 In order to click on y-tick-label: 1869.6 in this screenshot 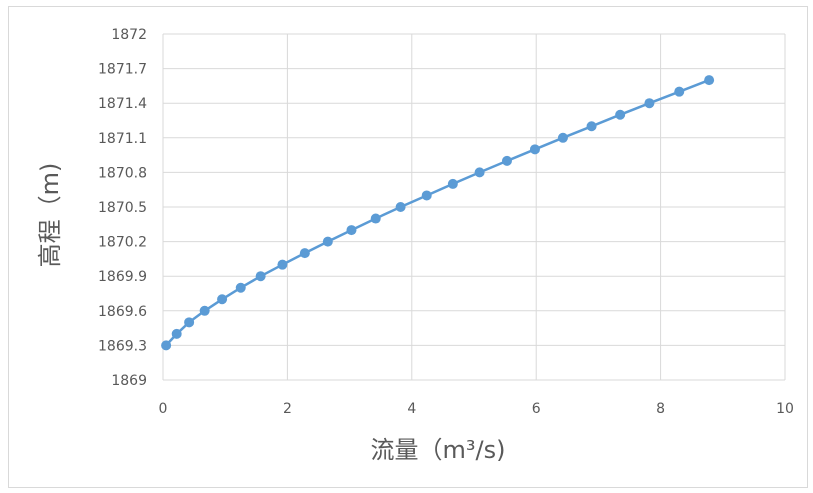, I will do `click(122, 312)`.